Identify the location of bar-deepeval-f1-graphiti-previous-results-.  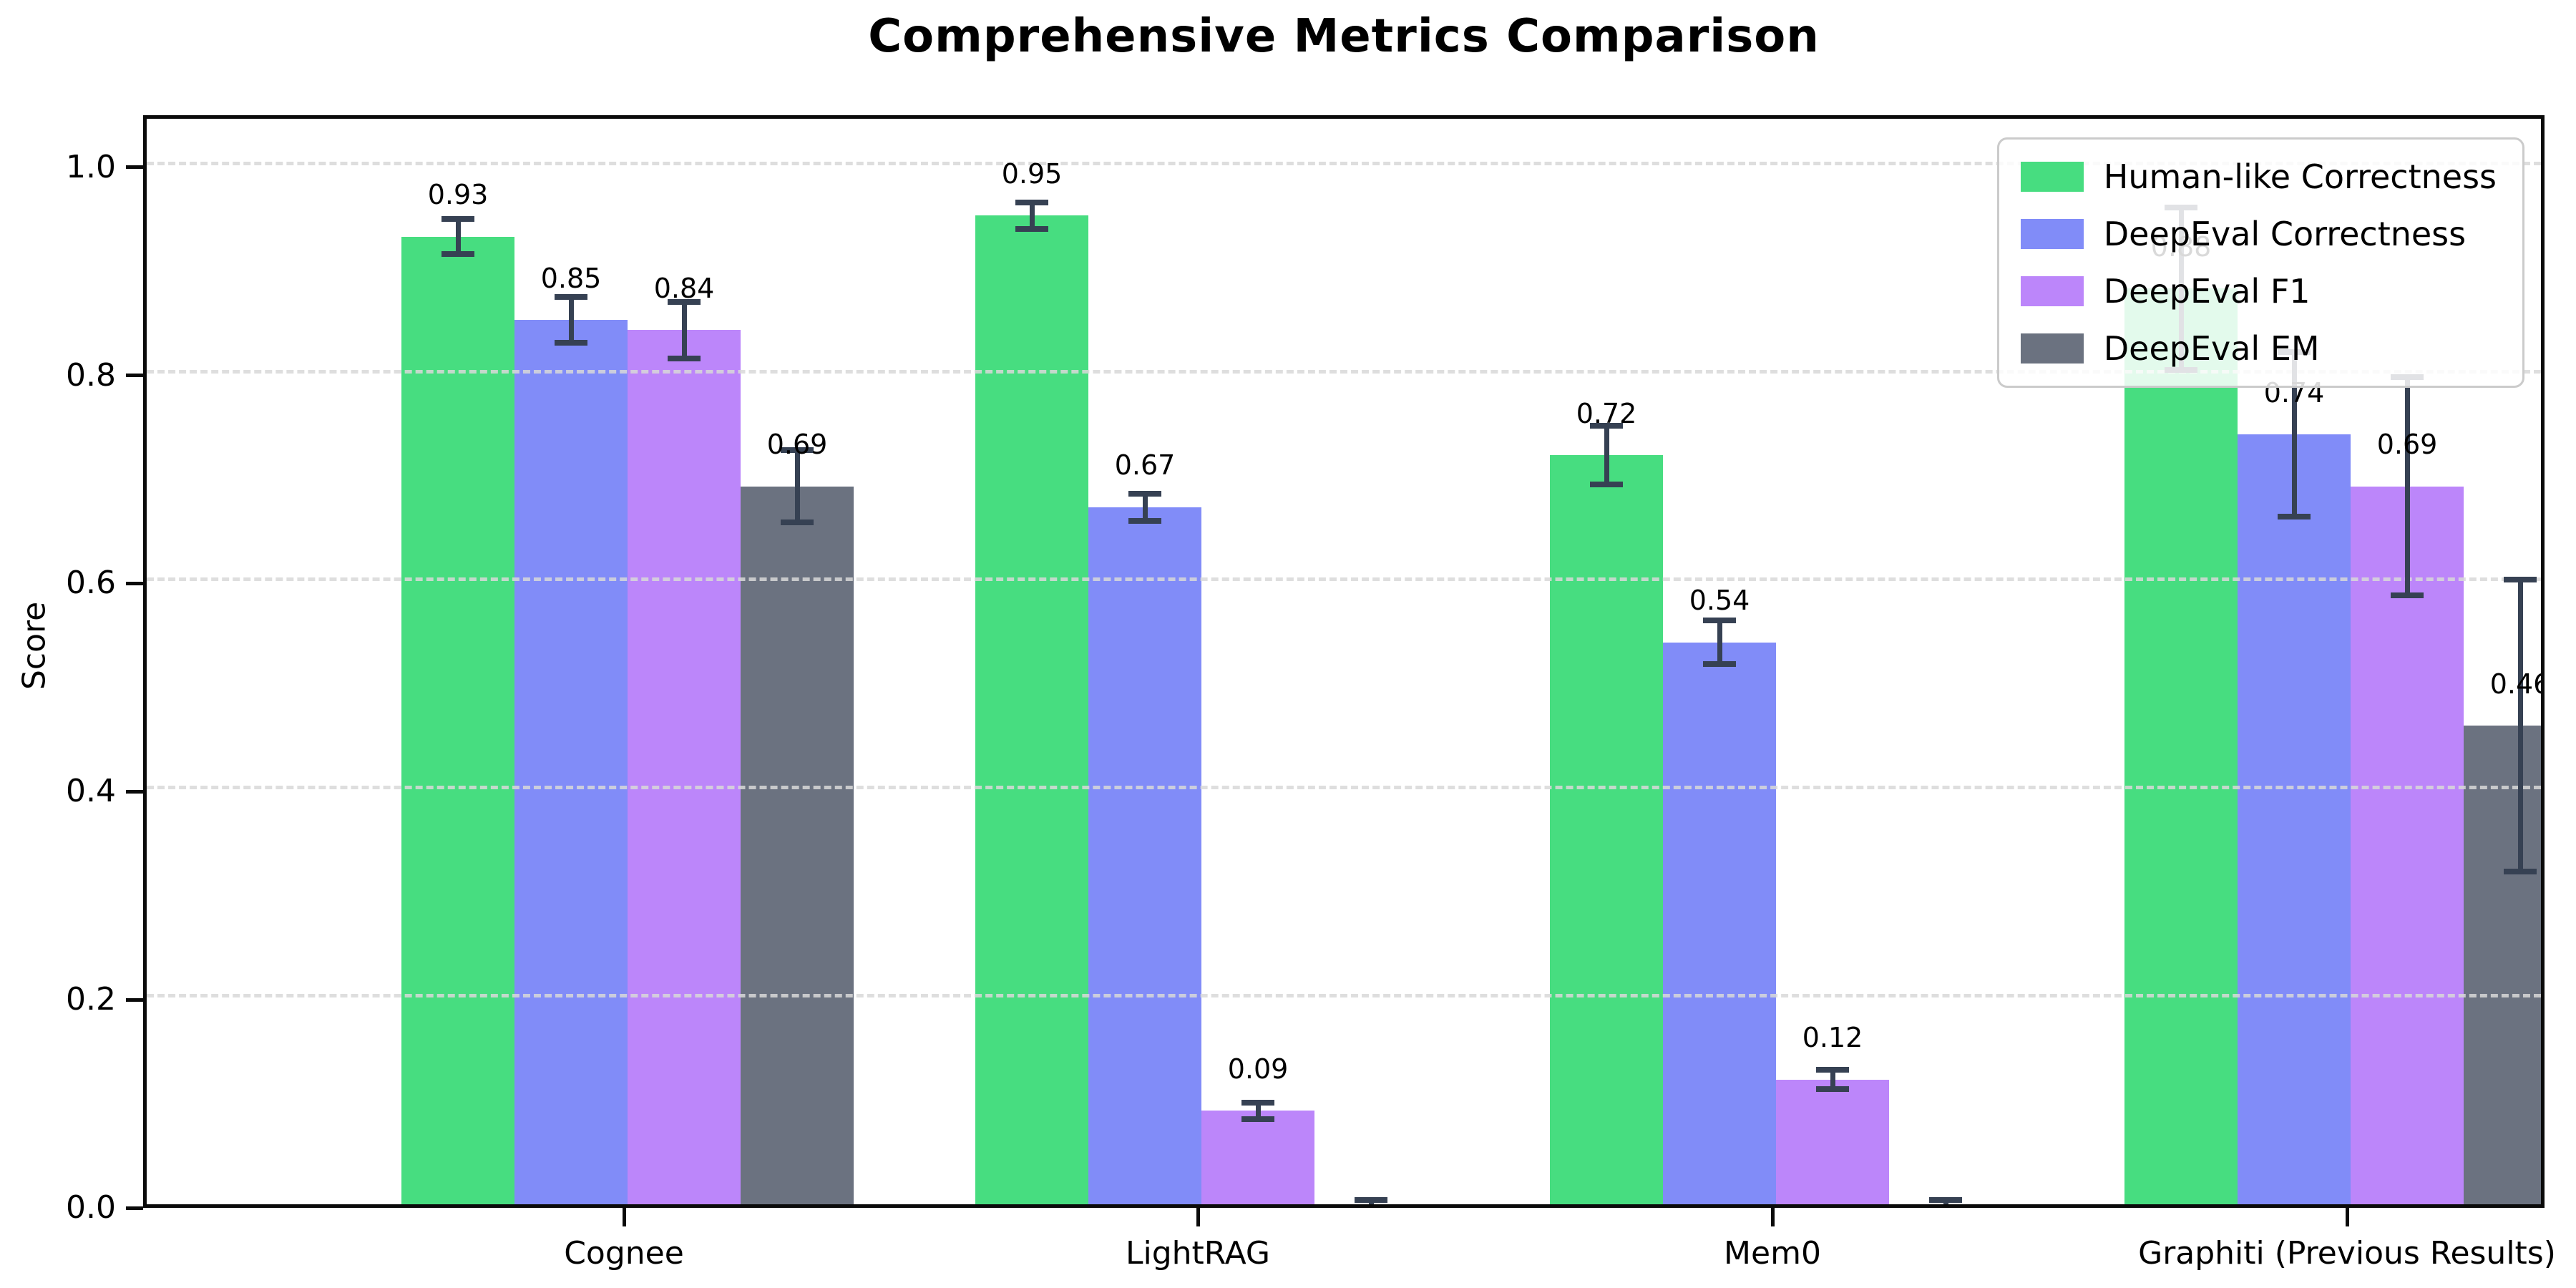
(2407, 845).